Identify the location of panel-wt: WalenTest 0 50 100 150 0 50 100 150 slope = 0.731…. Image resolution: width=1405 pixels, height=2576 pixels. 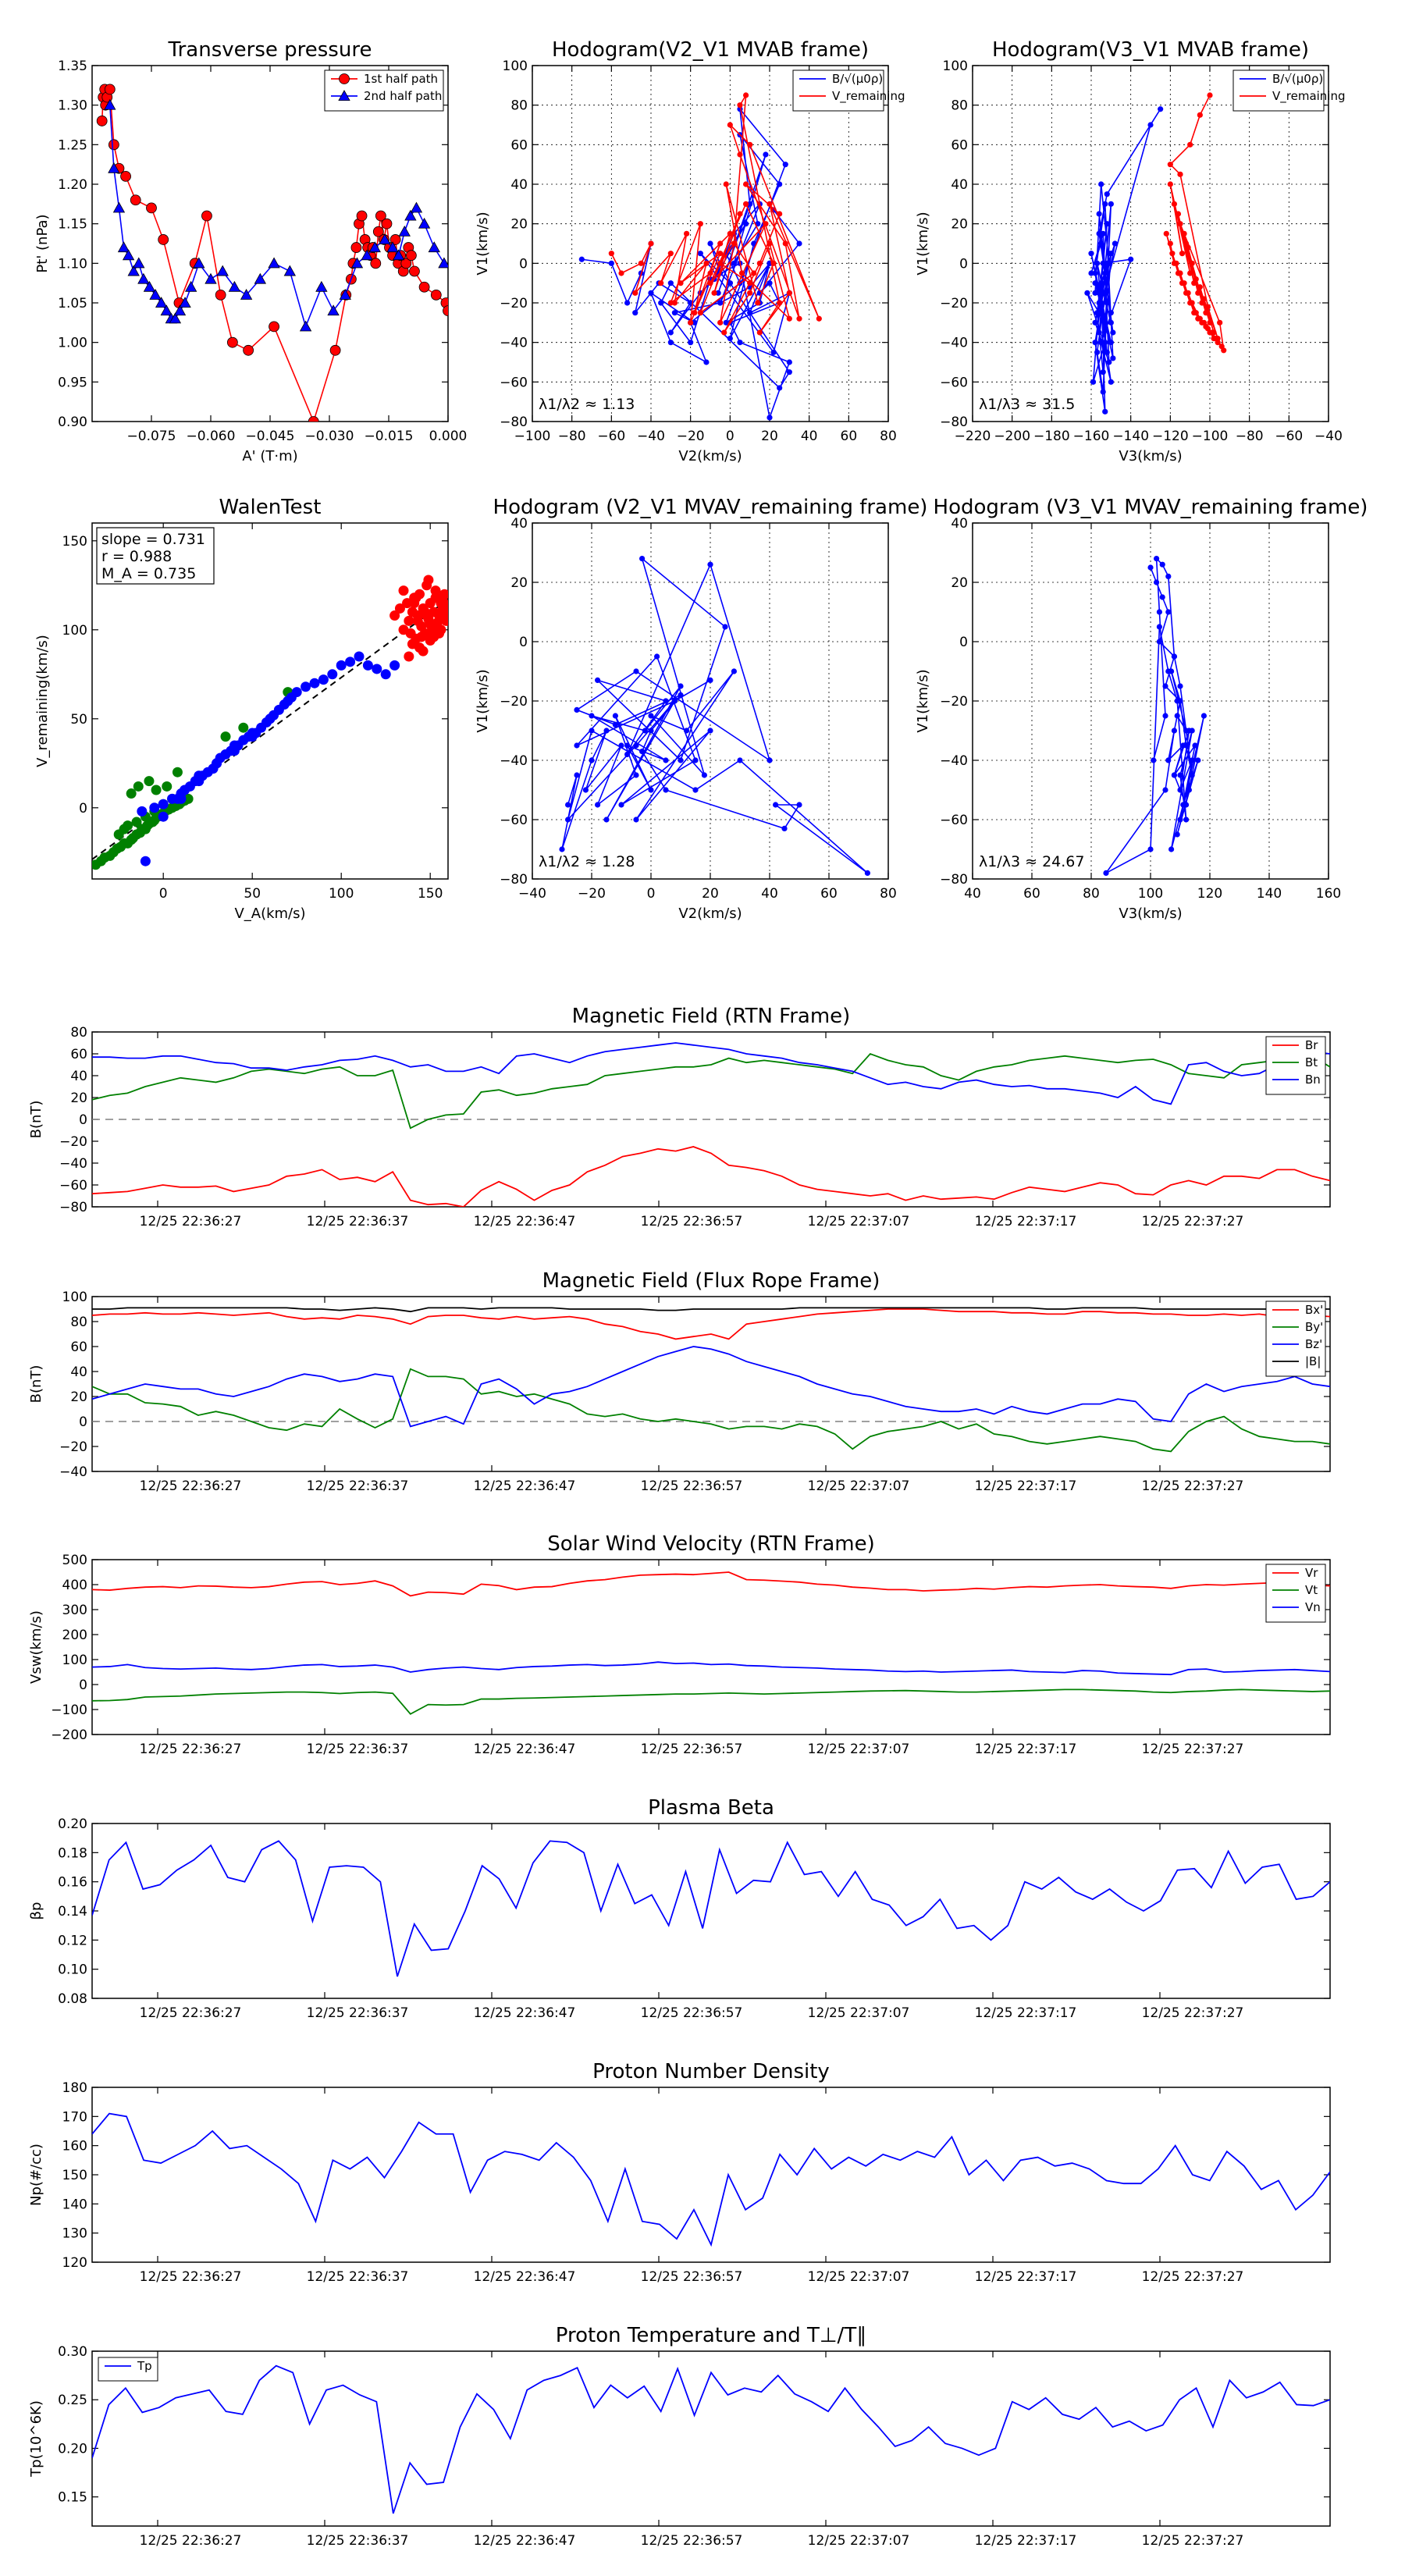
(241, 709).